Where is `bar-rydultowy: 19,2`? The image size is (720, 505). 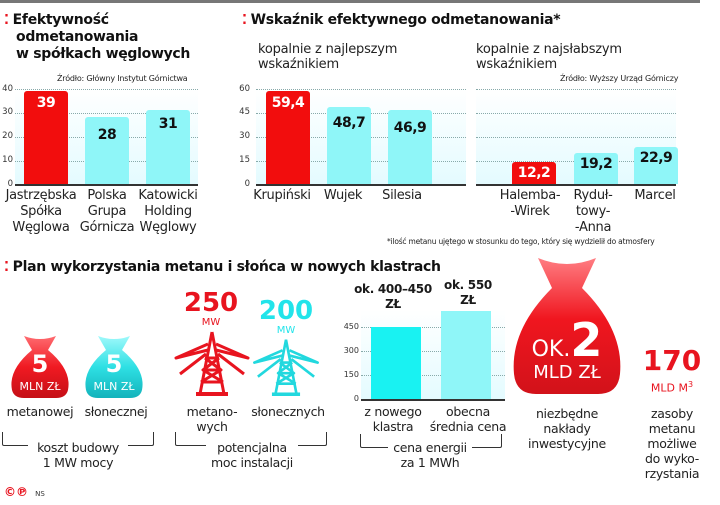 bar-rydultowy: 19,2 is located at coordinates (596, 168).